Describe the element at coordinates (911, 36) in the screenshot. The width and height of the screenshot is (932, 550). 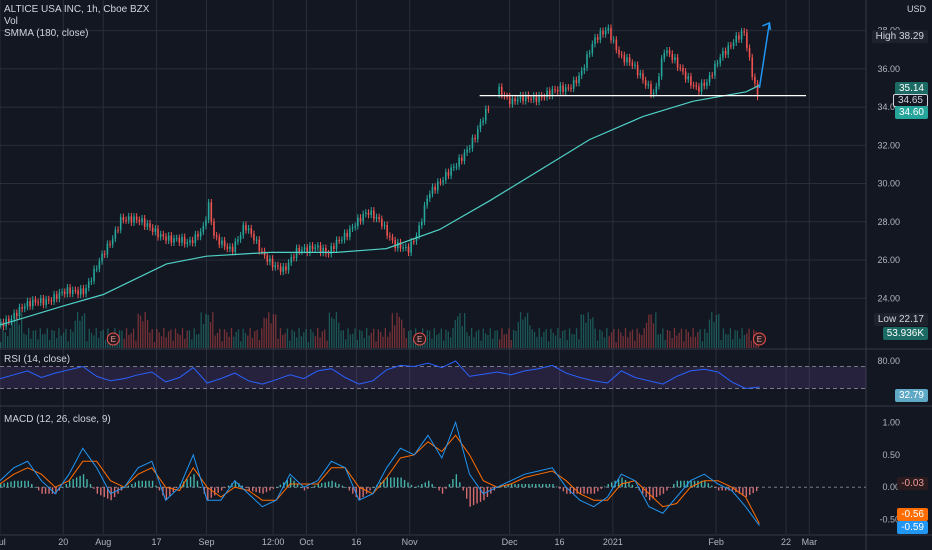
I see `high-value: 38.29` at that location.